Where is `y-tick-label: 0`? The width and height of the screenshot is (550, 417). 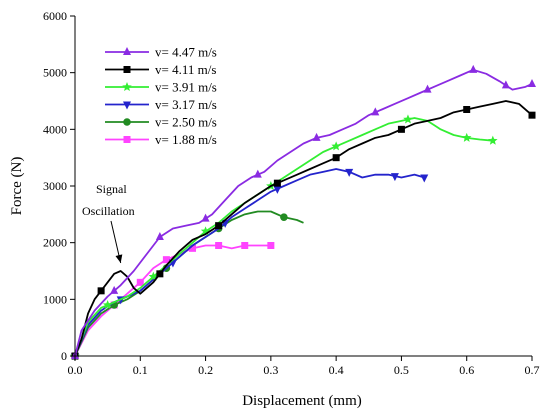 y-tick-label: 0 is located at coordinates (64, 356).